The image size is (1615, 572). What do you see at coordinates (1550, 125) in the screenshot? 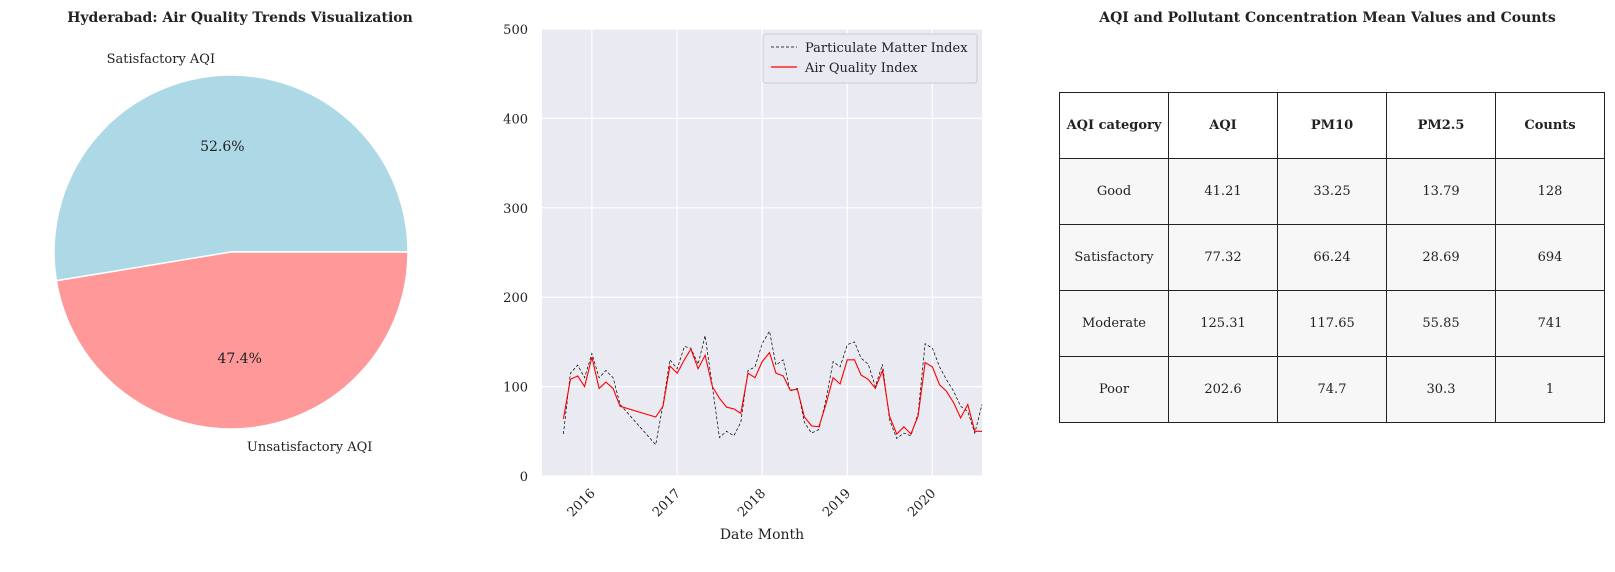
I see `table-header-cell: Counts` at bounding box center [1550, 125].